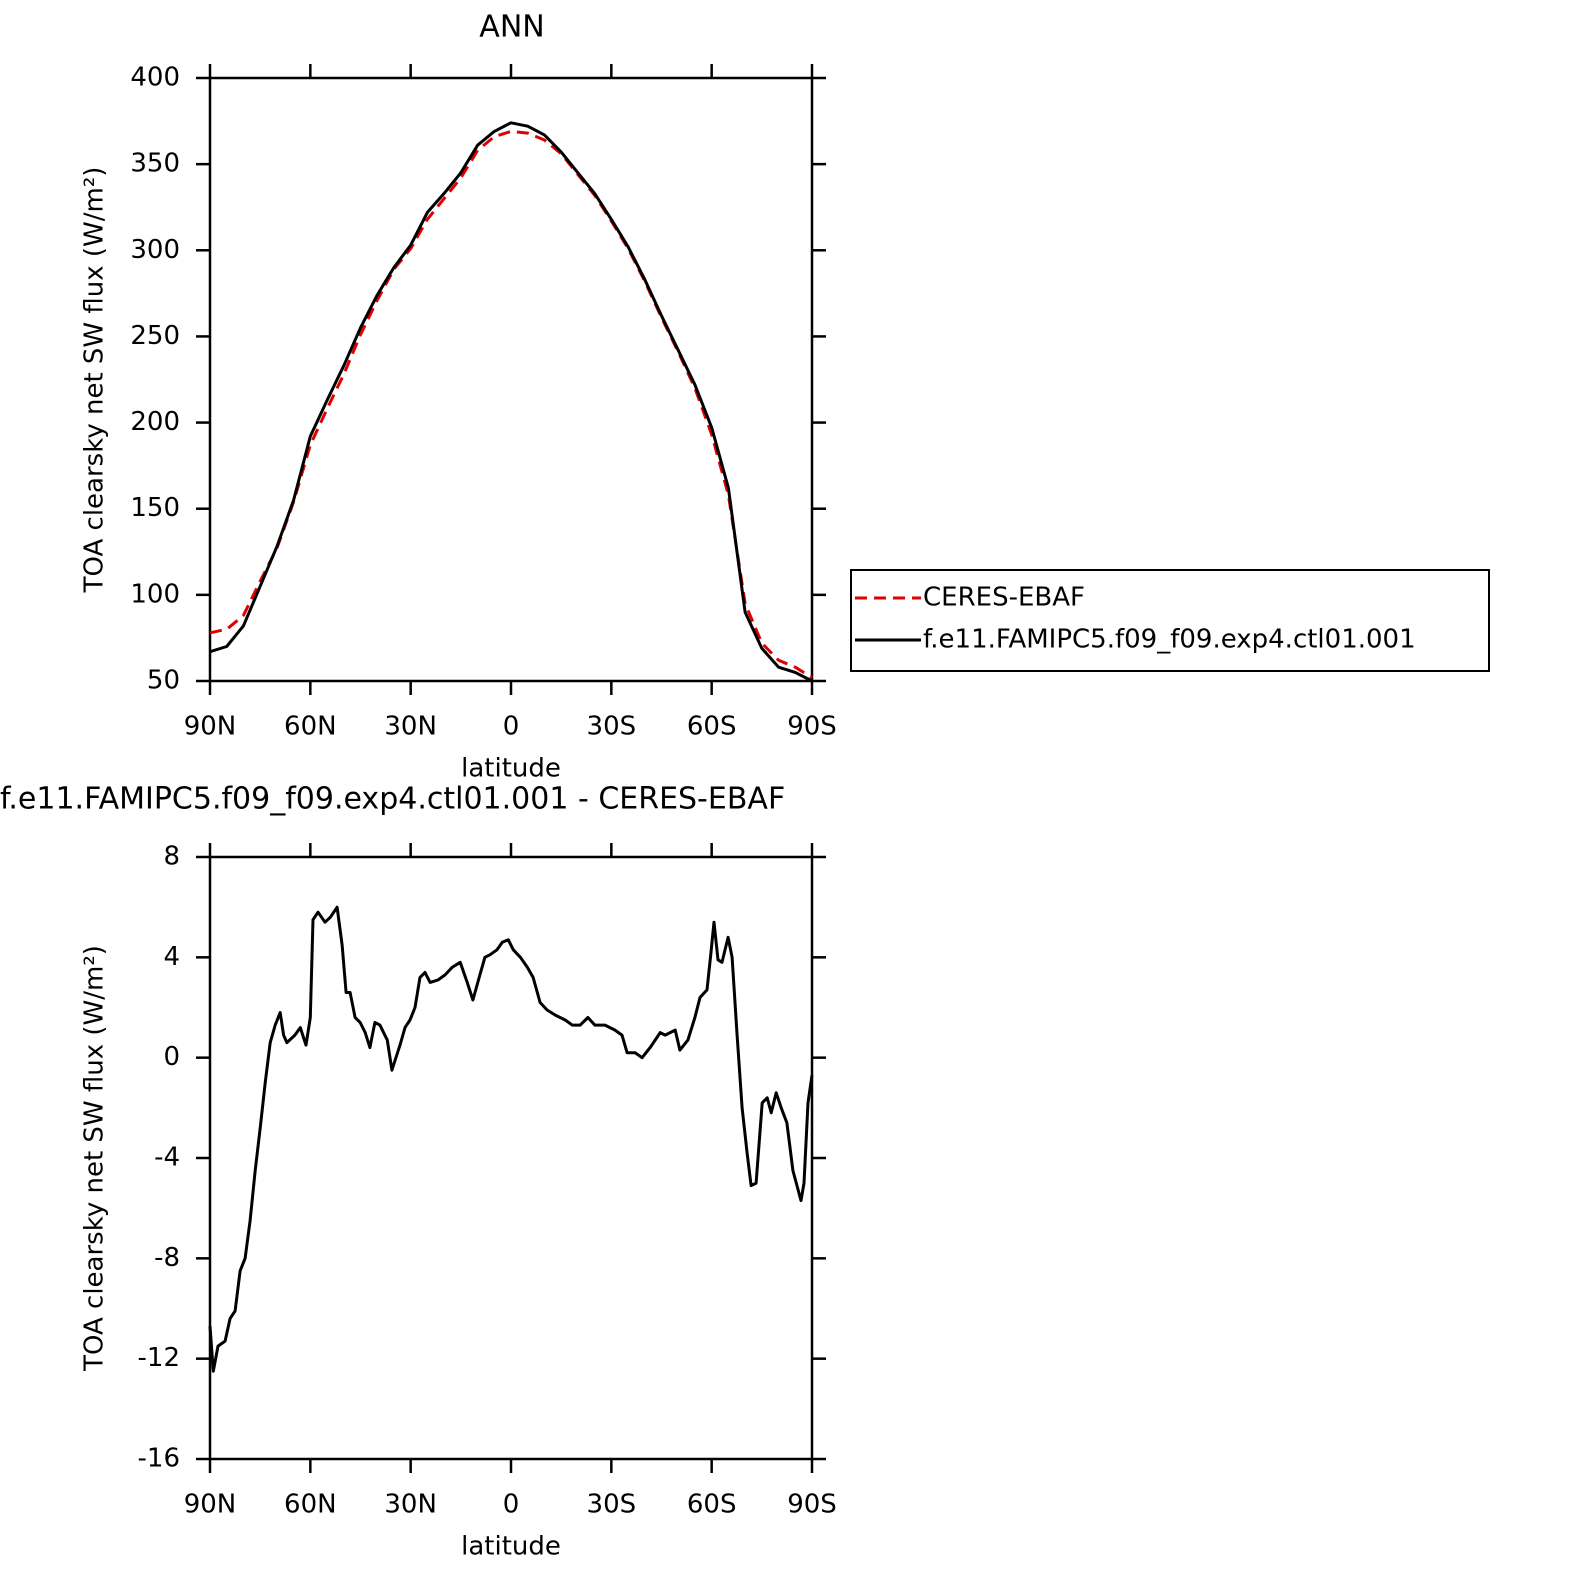 Image resolution: width=1580 pixels, height=1580 pixels. Describe the element at coordinates (171, 857) in the screenshot. I see `y-tick-label: 8` at that location.